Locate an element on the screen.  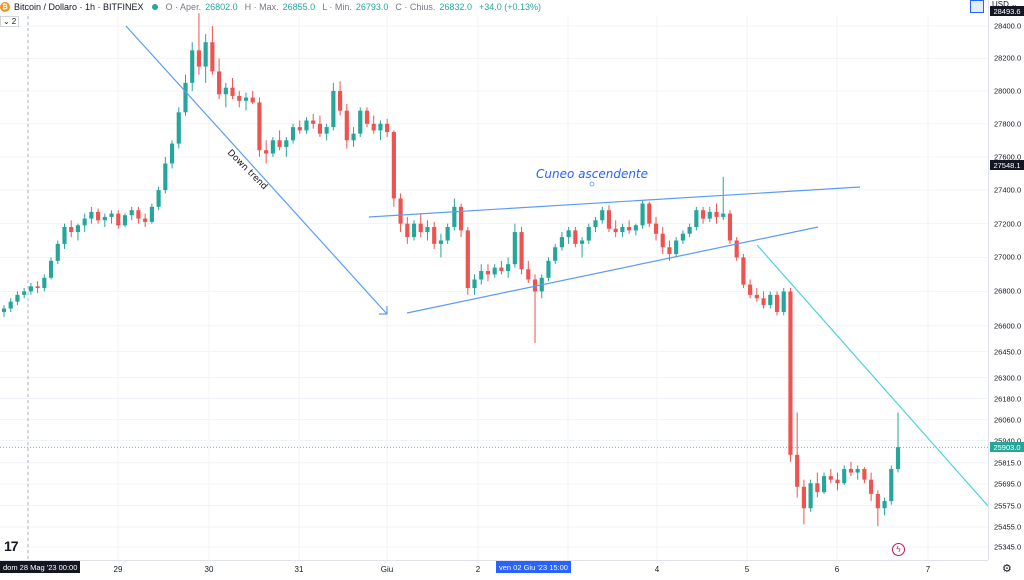
price-tick-label: 28200.0 is located at coordinates (1008, 58).